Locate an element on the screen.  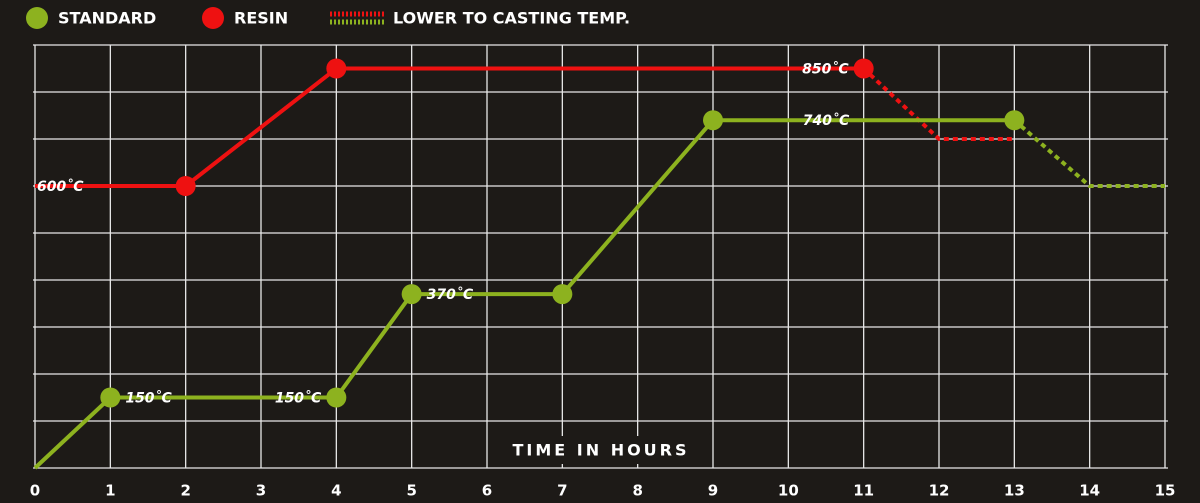
x-tick-label: 4 is located at coordinates (336, 491).